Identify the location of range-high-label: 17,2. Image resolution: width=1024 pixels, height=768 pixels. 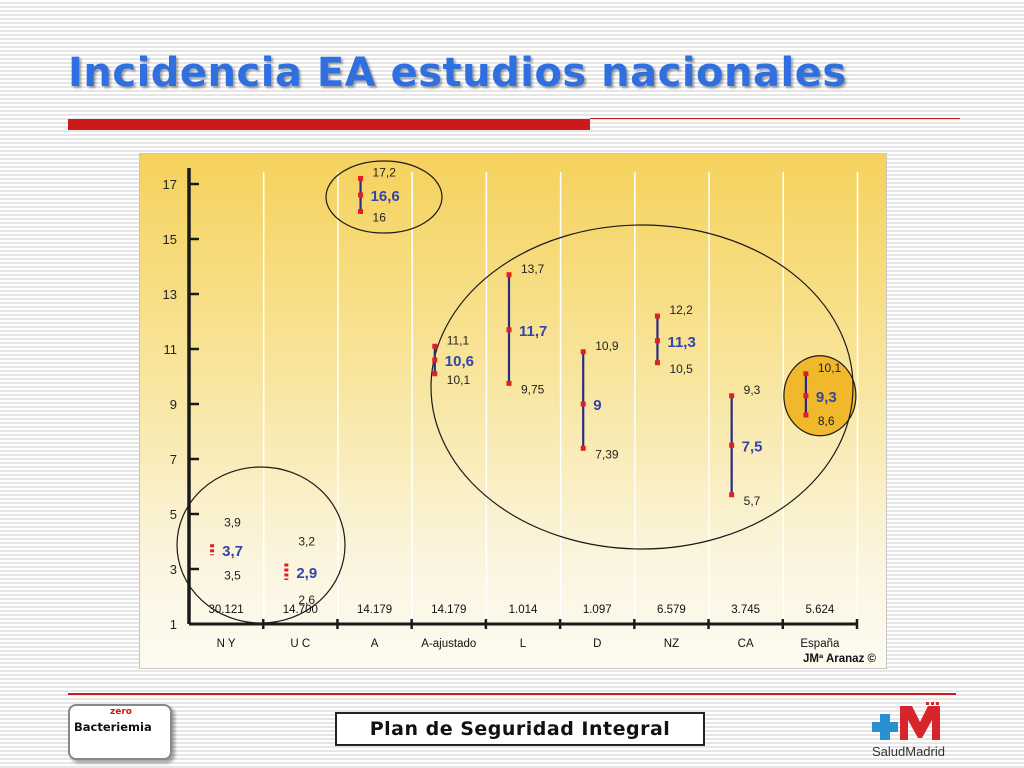
(385, 173).